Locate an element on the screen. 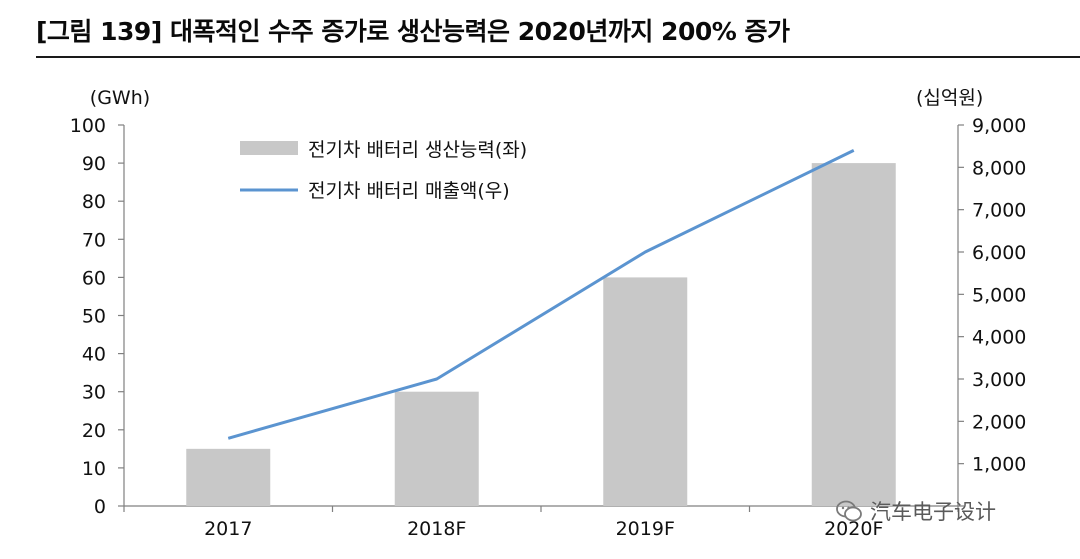 The height and width of the screenshot is (559, 1080). y-left-tick-label: 20 is located at coordinates (94, 431).